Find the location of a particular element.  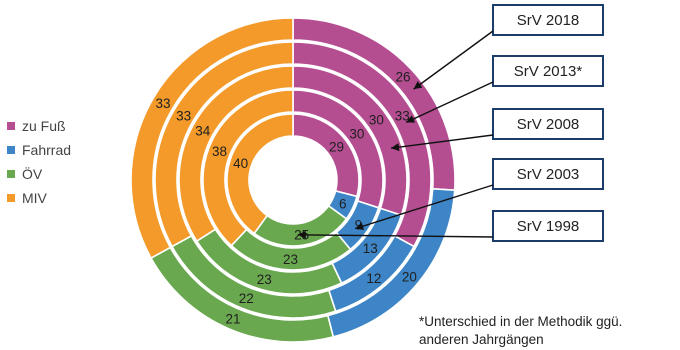

legend-swatch-fahrrad is located at coordinates (11, 150).